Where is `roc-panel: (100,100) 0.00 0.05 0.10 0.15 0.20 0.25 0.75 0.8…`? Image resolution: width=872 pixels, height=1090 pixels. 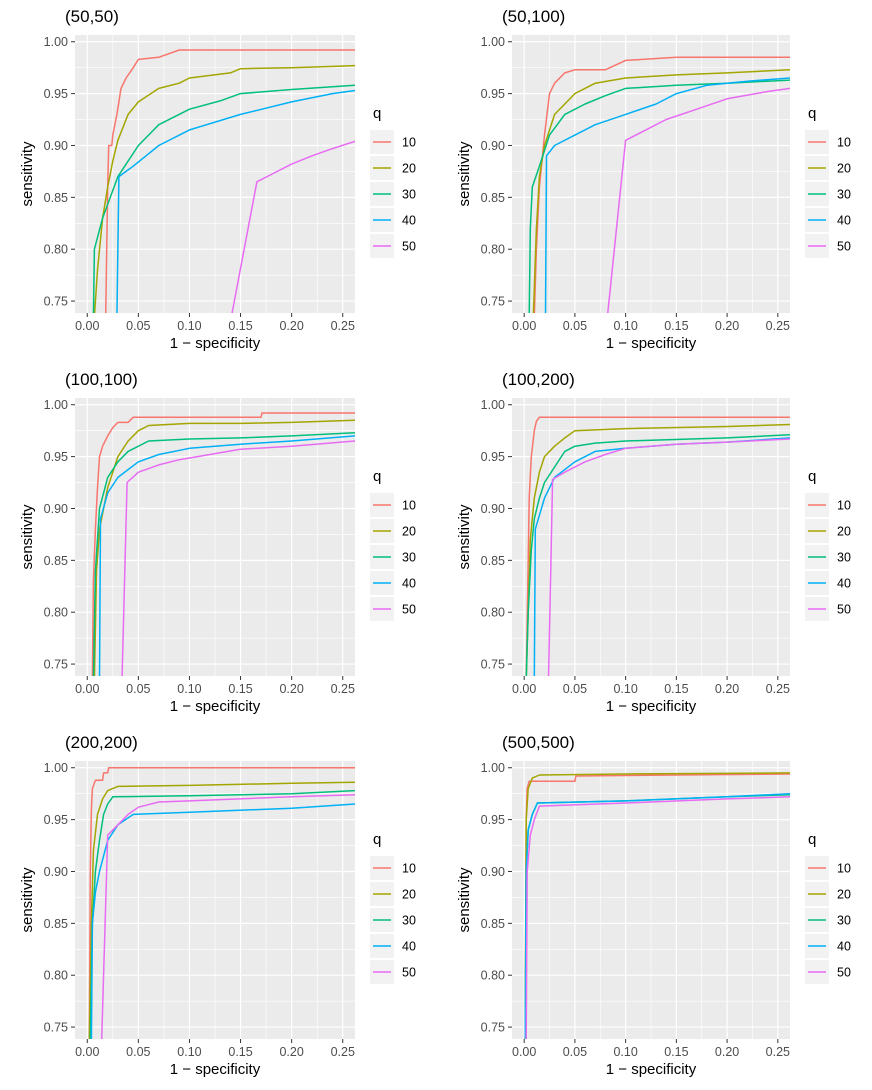 roc-panel: (100,100) 0.00 0.05 0.10 0.15 0.20 0.25 0.75 0.8… is located at coordinates (217, 542).